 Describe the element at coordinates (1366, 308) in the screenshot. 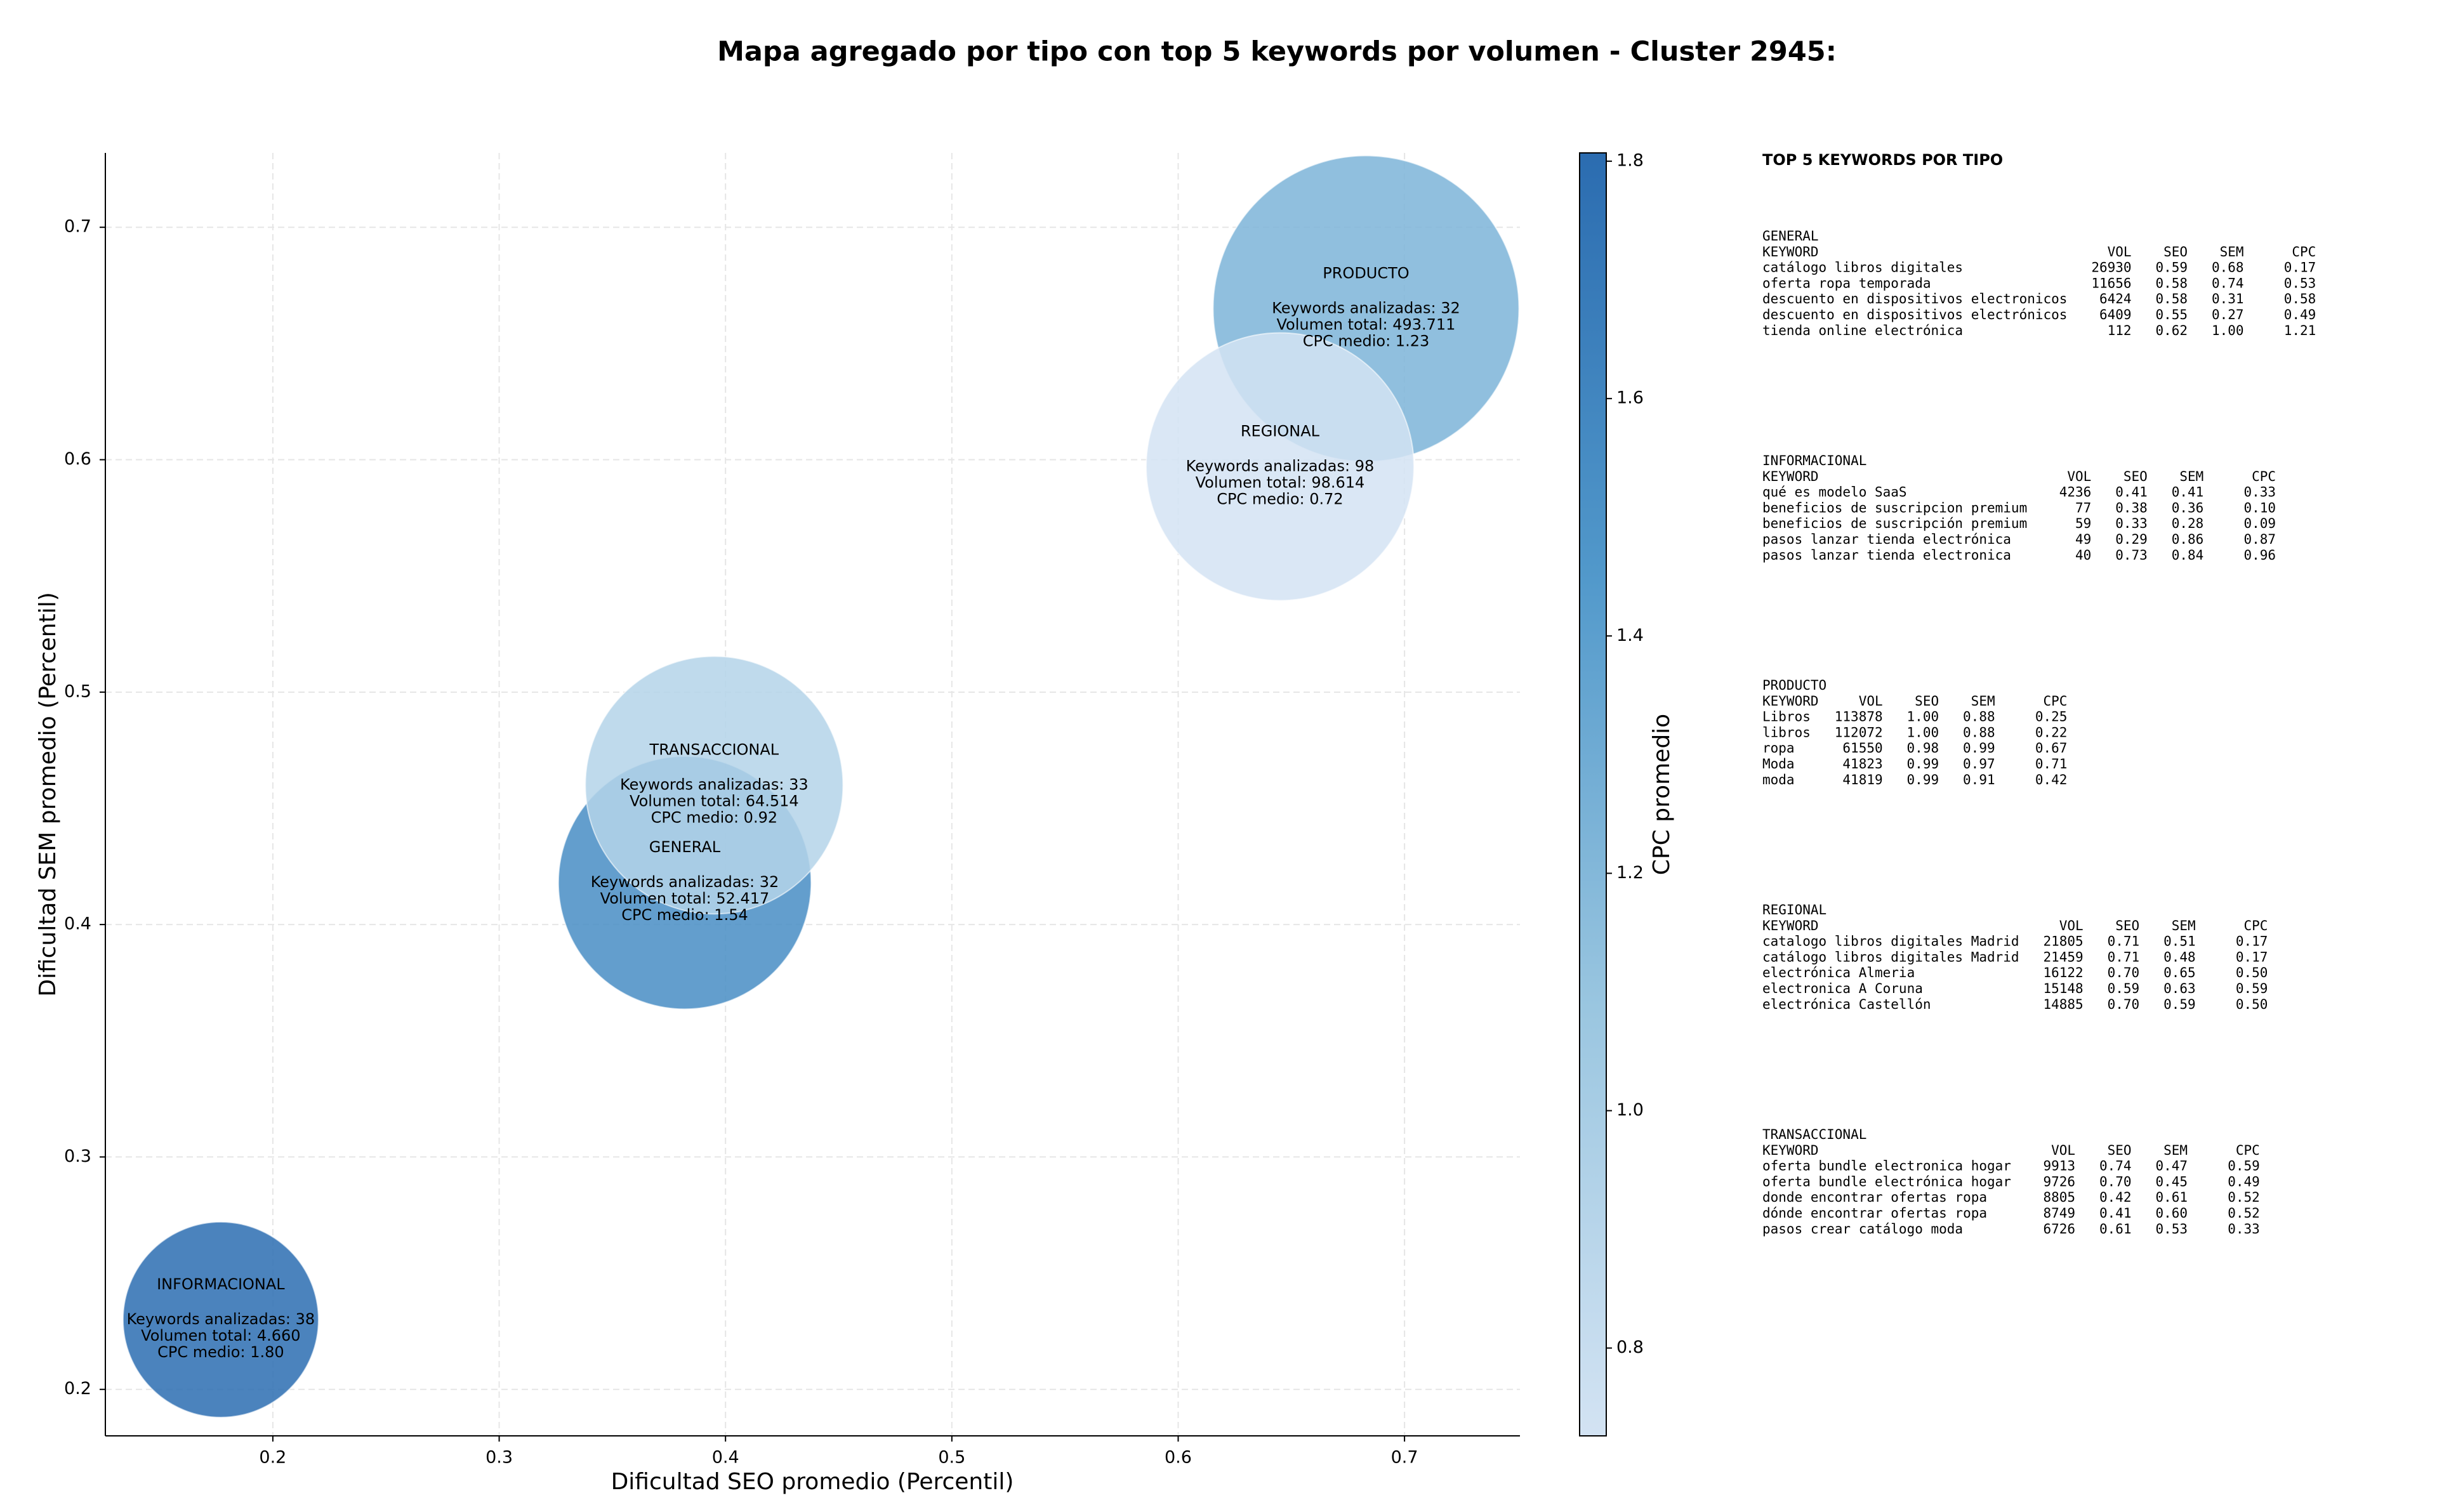

I see `bubble-label: Keywords analizadas: 32` at that location.